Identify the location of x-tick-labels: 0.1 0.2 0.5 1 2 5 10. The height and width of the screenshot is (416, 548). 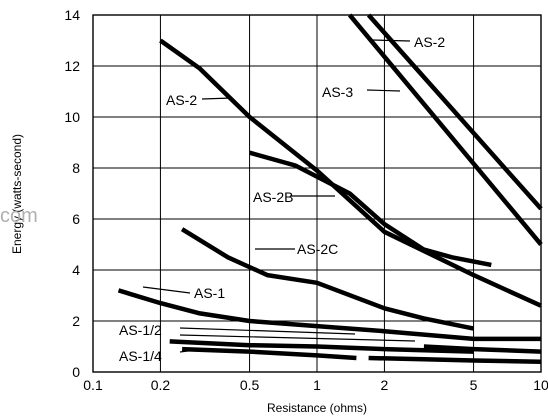
(315, 385).